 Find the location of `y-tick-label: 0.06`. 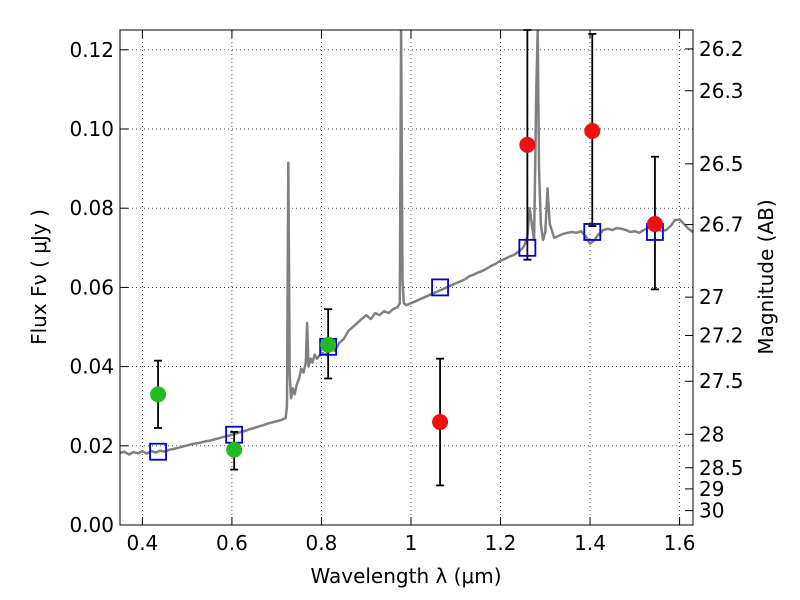

y-tick-label: 0.06 is located at coordinates (91, 287).